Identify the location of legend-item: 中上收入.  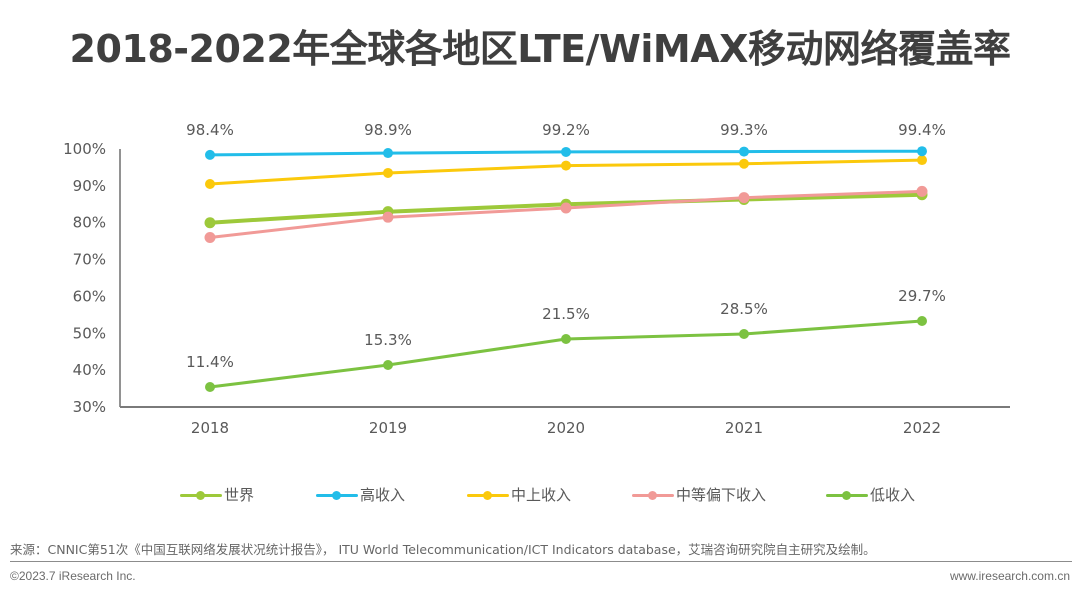
(519, 494).